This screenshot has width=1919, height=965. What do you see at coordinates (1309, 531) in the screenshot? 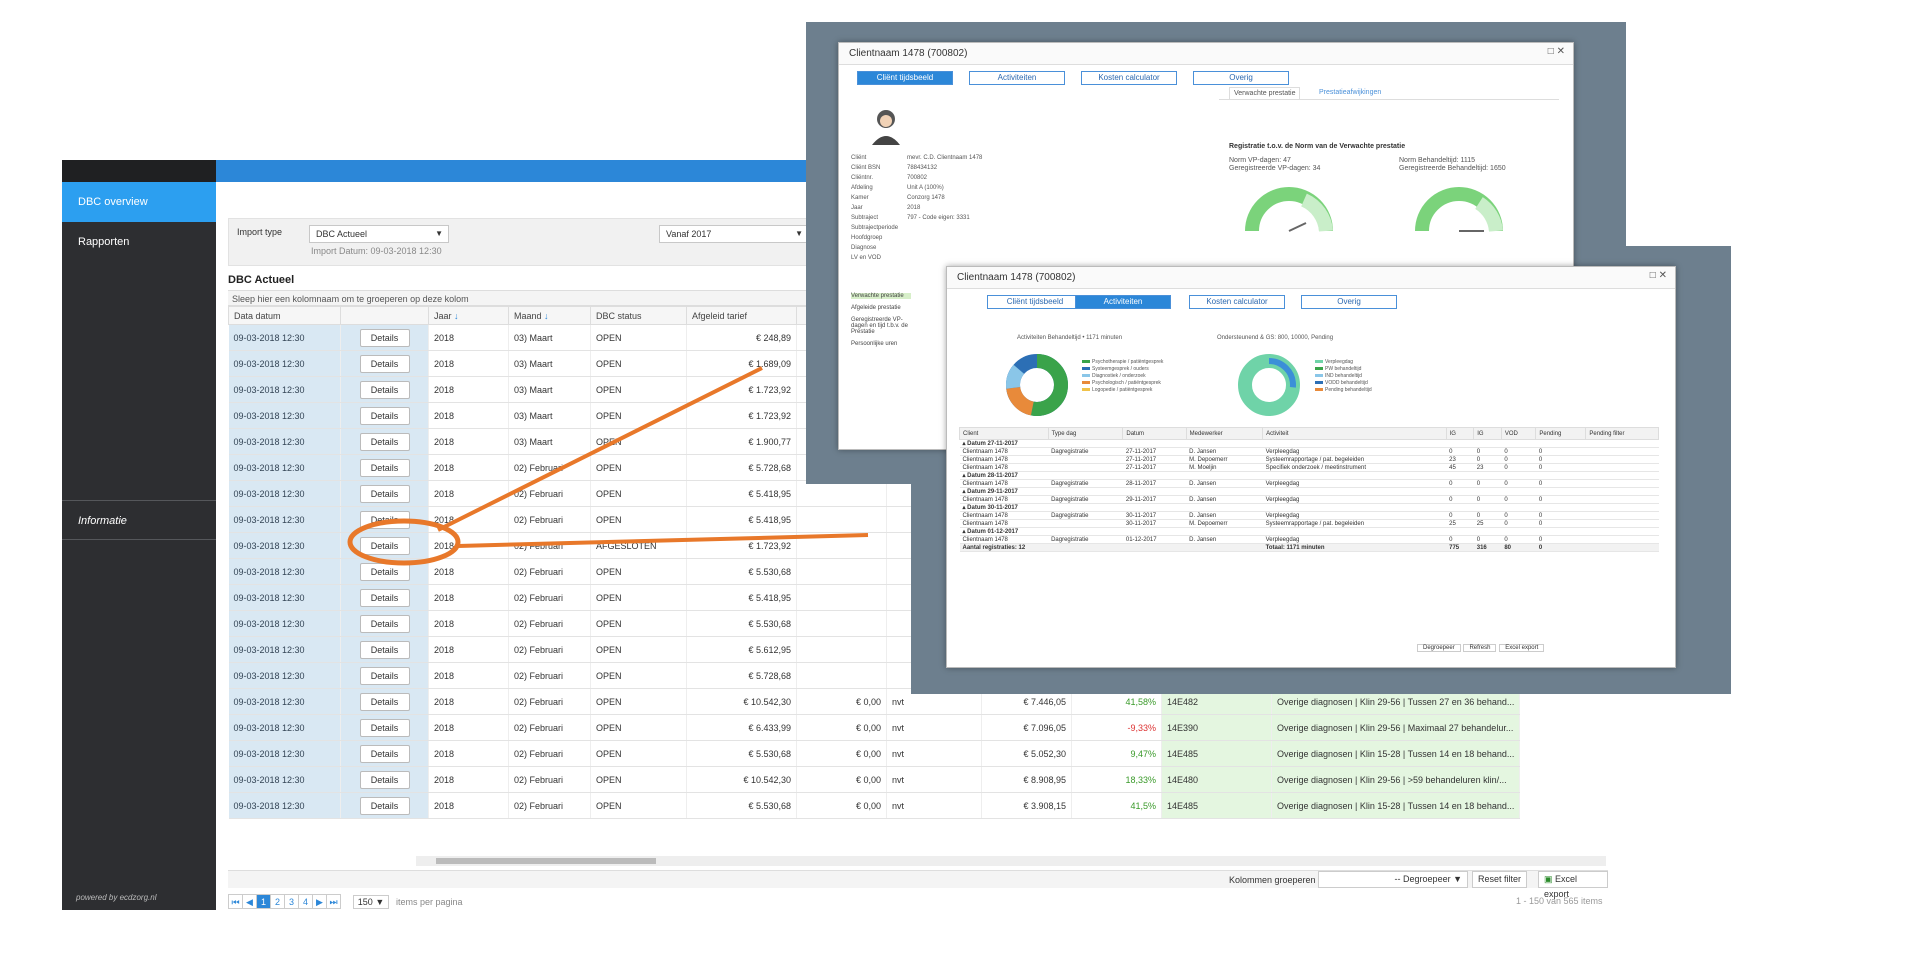
I see `group-row: ▴ Datum 01-12-2017` at bounding box center [1309, 531].